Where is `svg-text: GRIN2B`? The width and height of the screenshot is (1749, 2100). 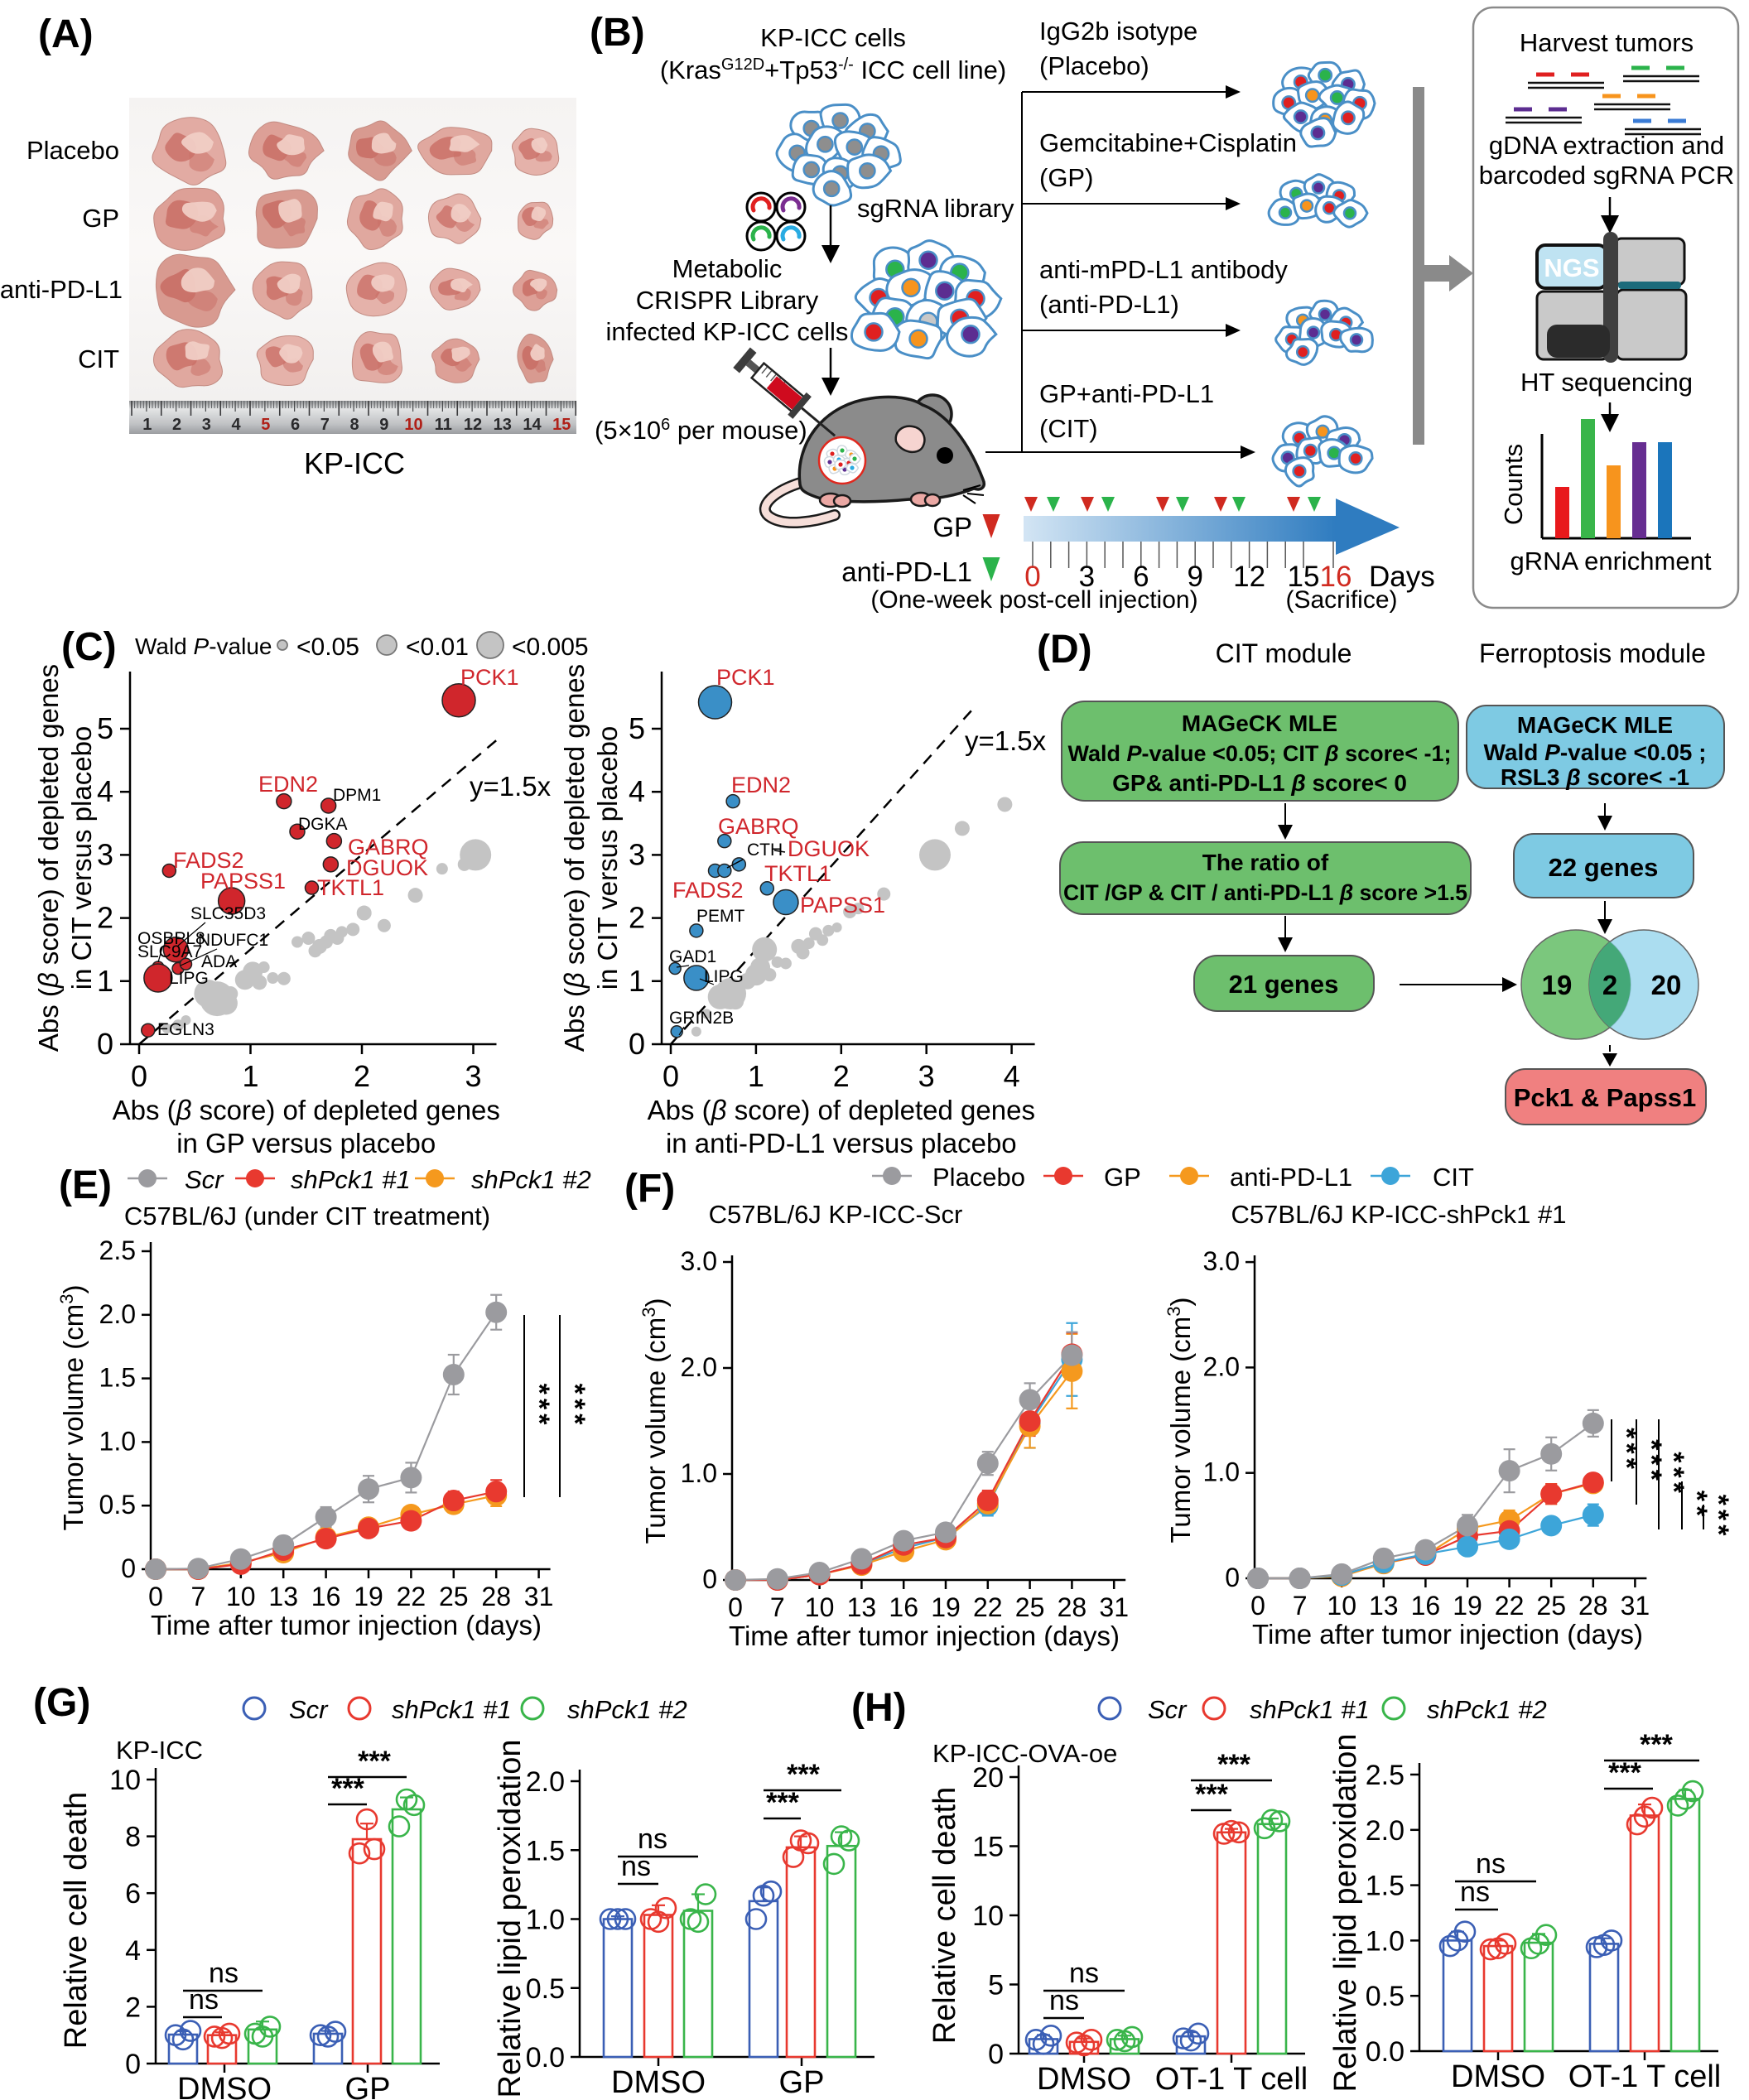 svg-text: GRIN2B is located at coordinates (701, 1018).